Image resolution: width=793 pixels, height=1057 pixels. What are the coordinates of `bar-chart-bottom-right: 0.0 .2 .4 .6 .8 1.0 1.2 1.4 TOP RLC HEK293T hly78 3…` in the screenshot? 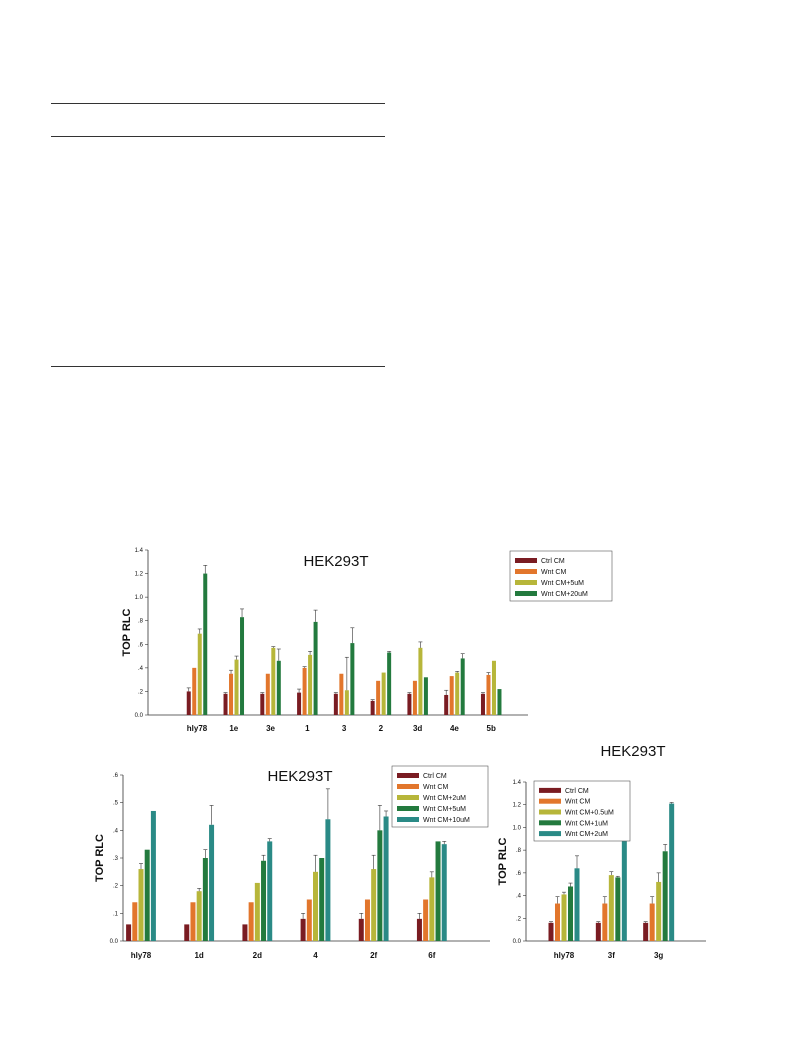 It's located at (601, 851).